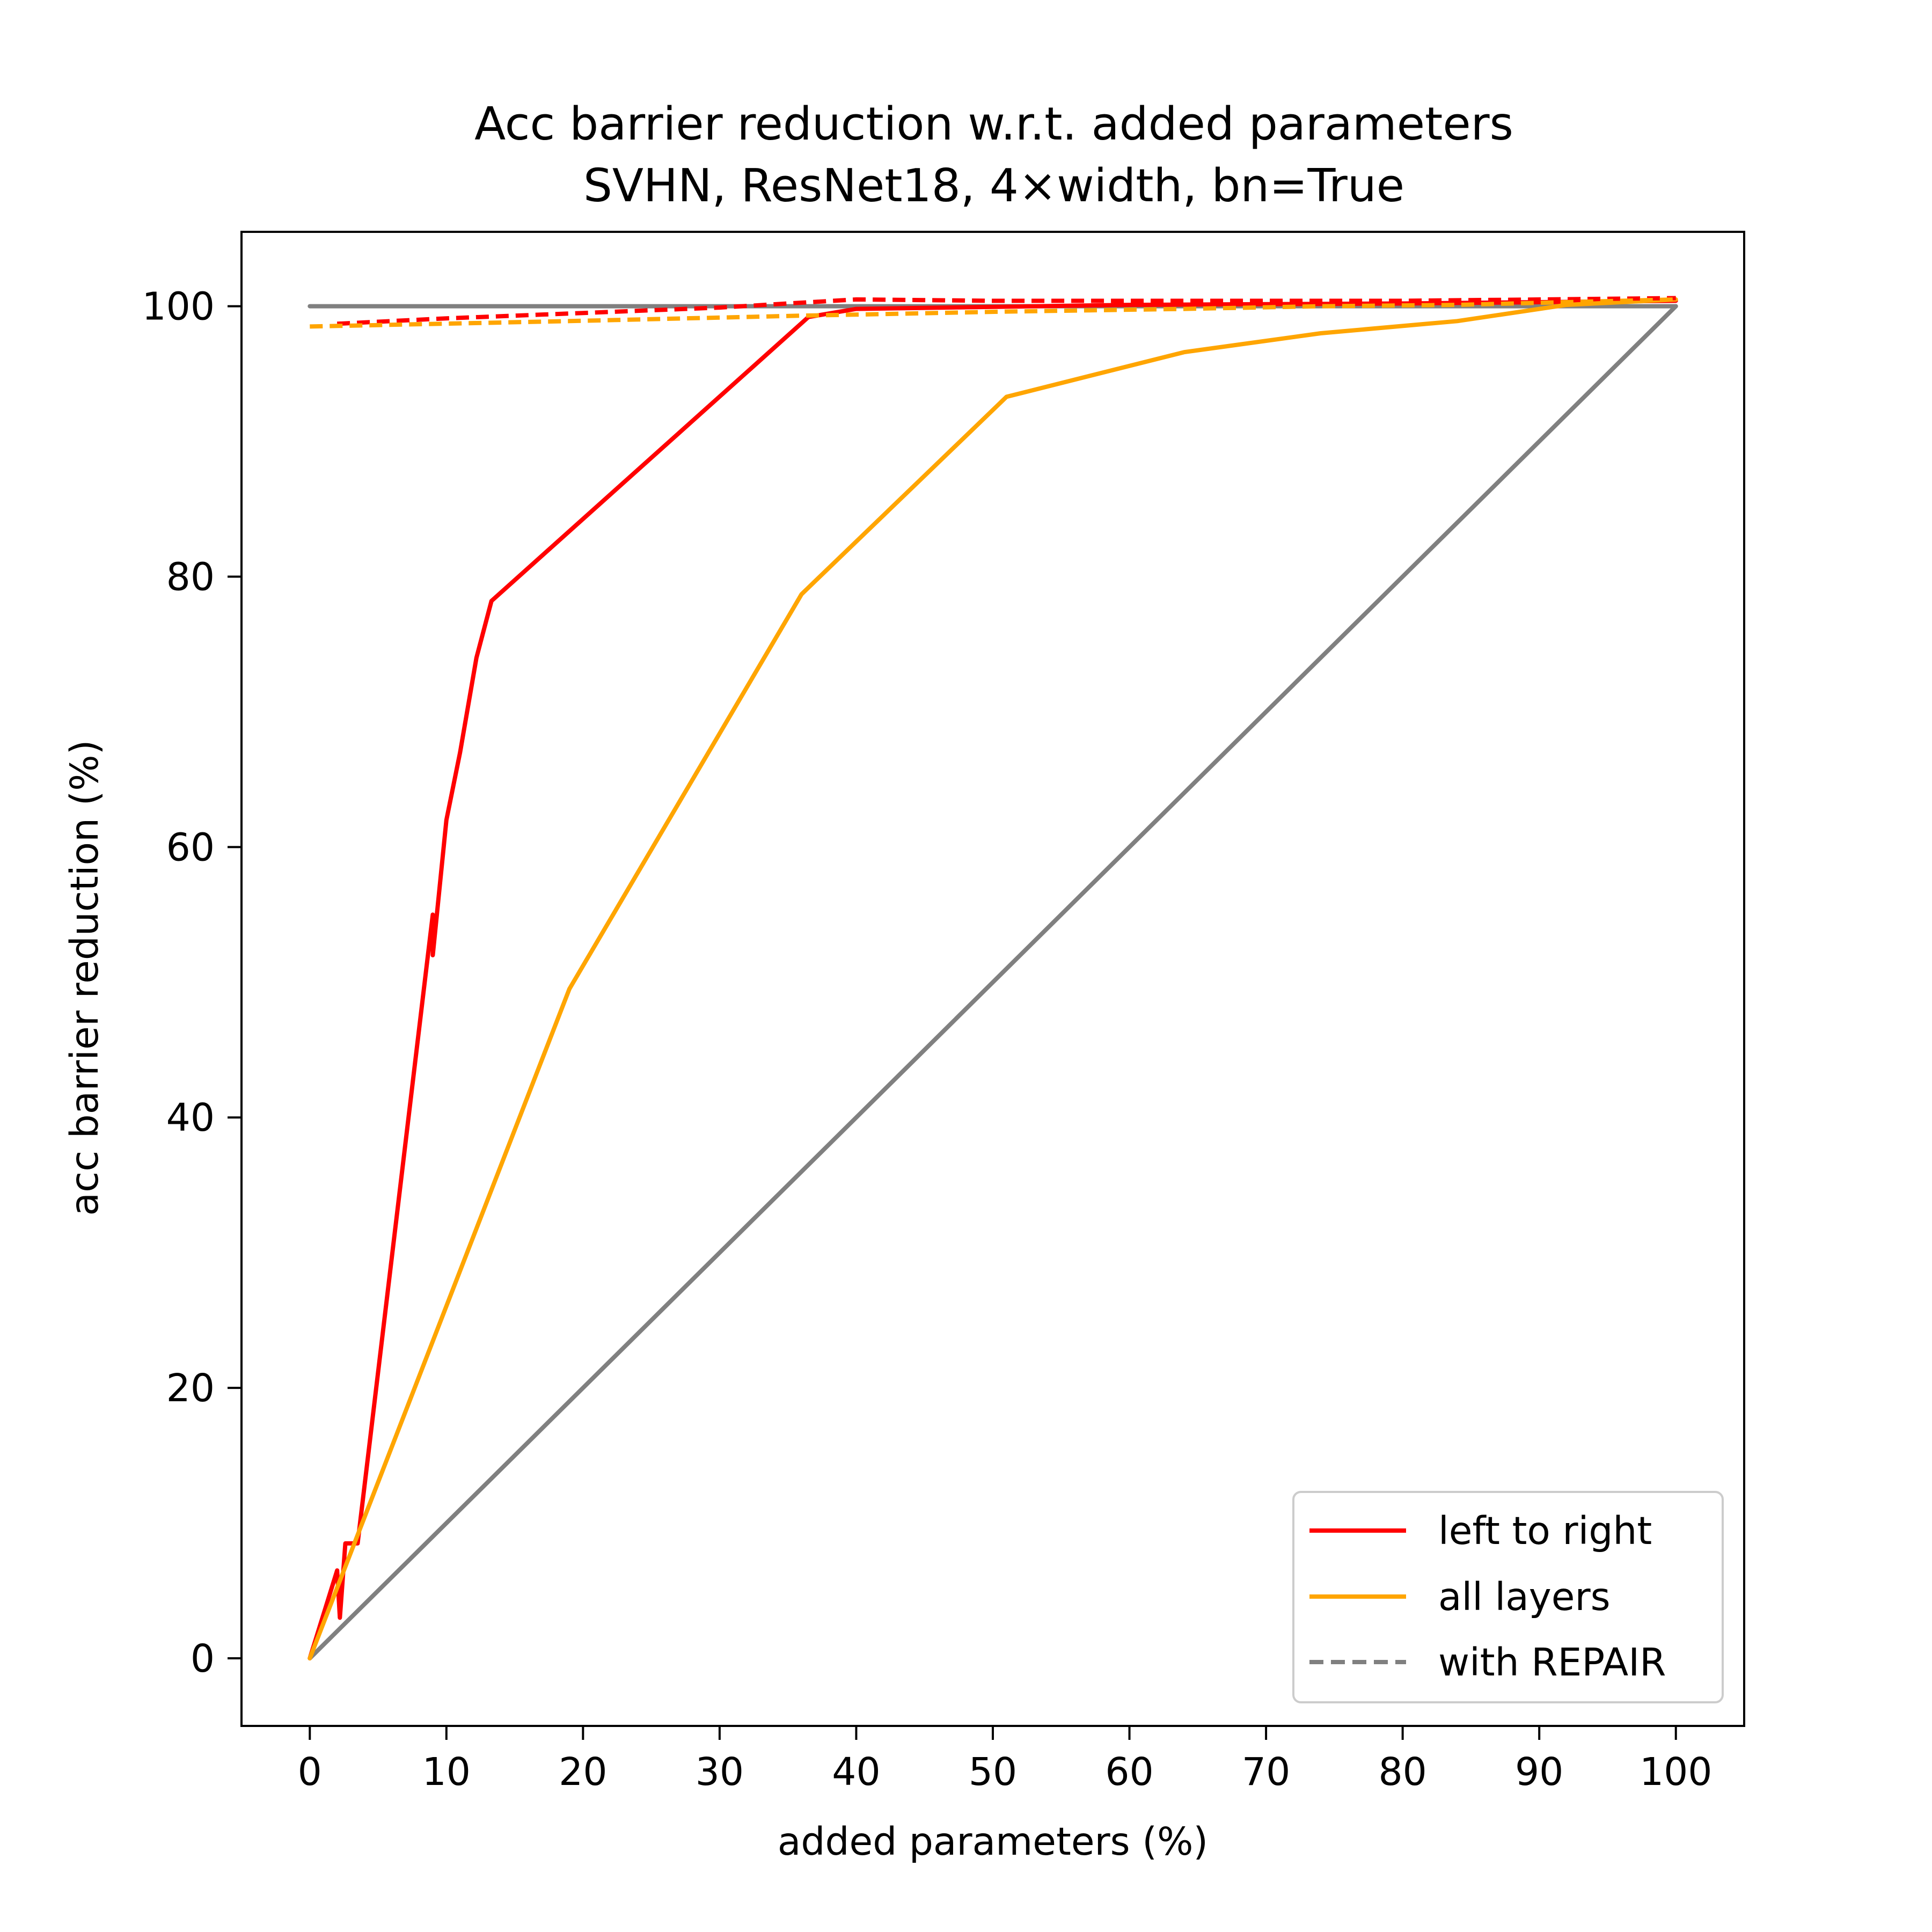 The width and height of the screenshot is (1932, 1932). Describe the element at coordinates (1676, 1772) in the screenshot. I see `x-tick-label: 100` at that location.